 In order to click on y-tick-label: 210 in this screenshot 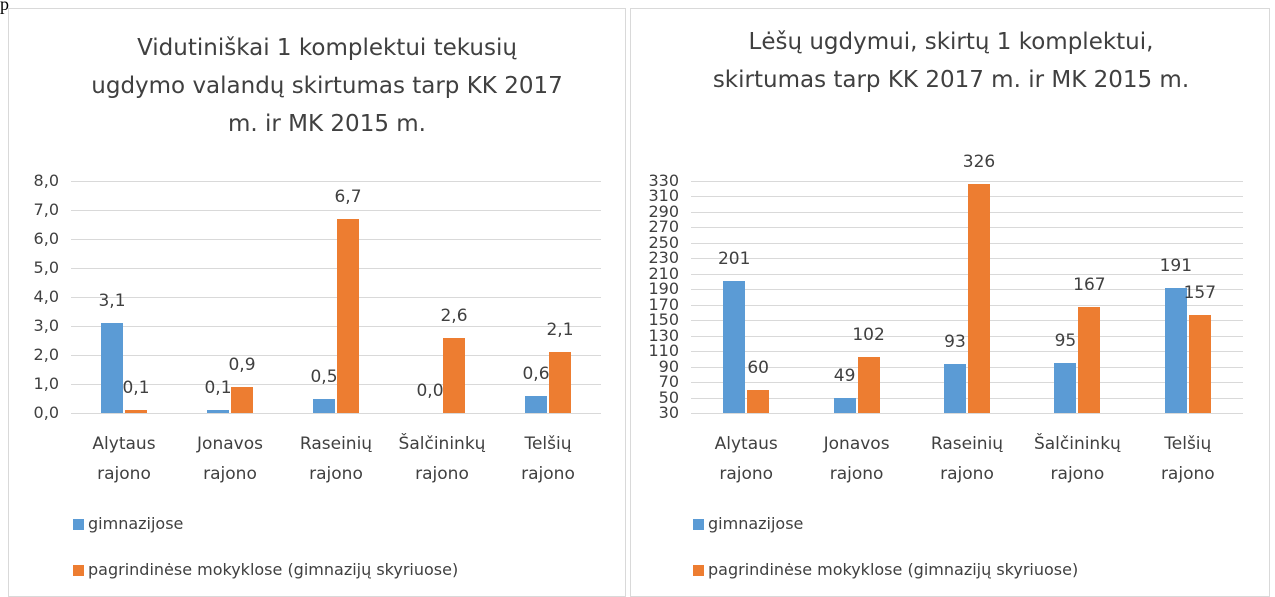, I will do `click(663, 273)`.